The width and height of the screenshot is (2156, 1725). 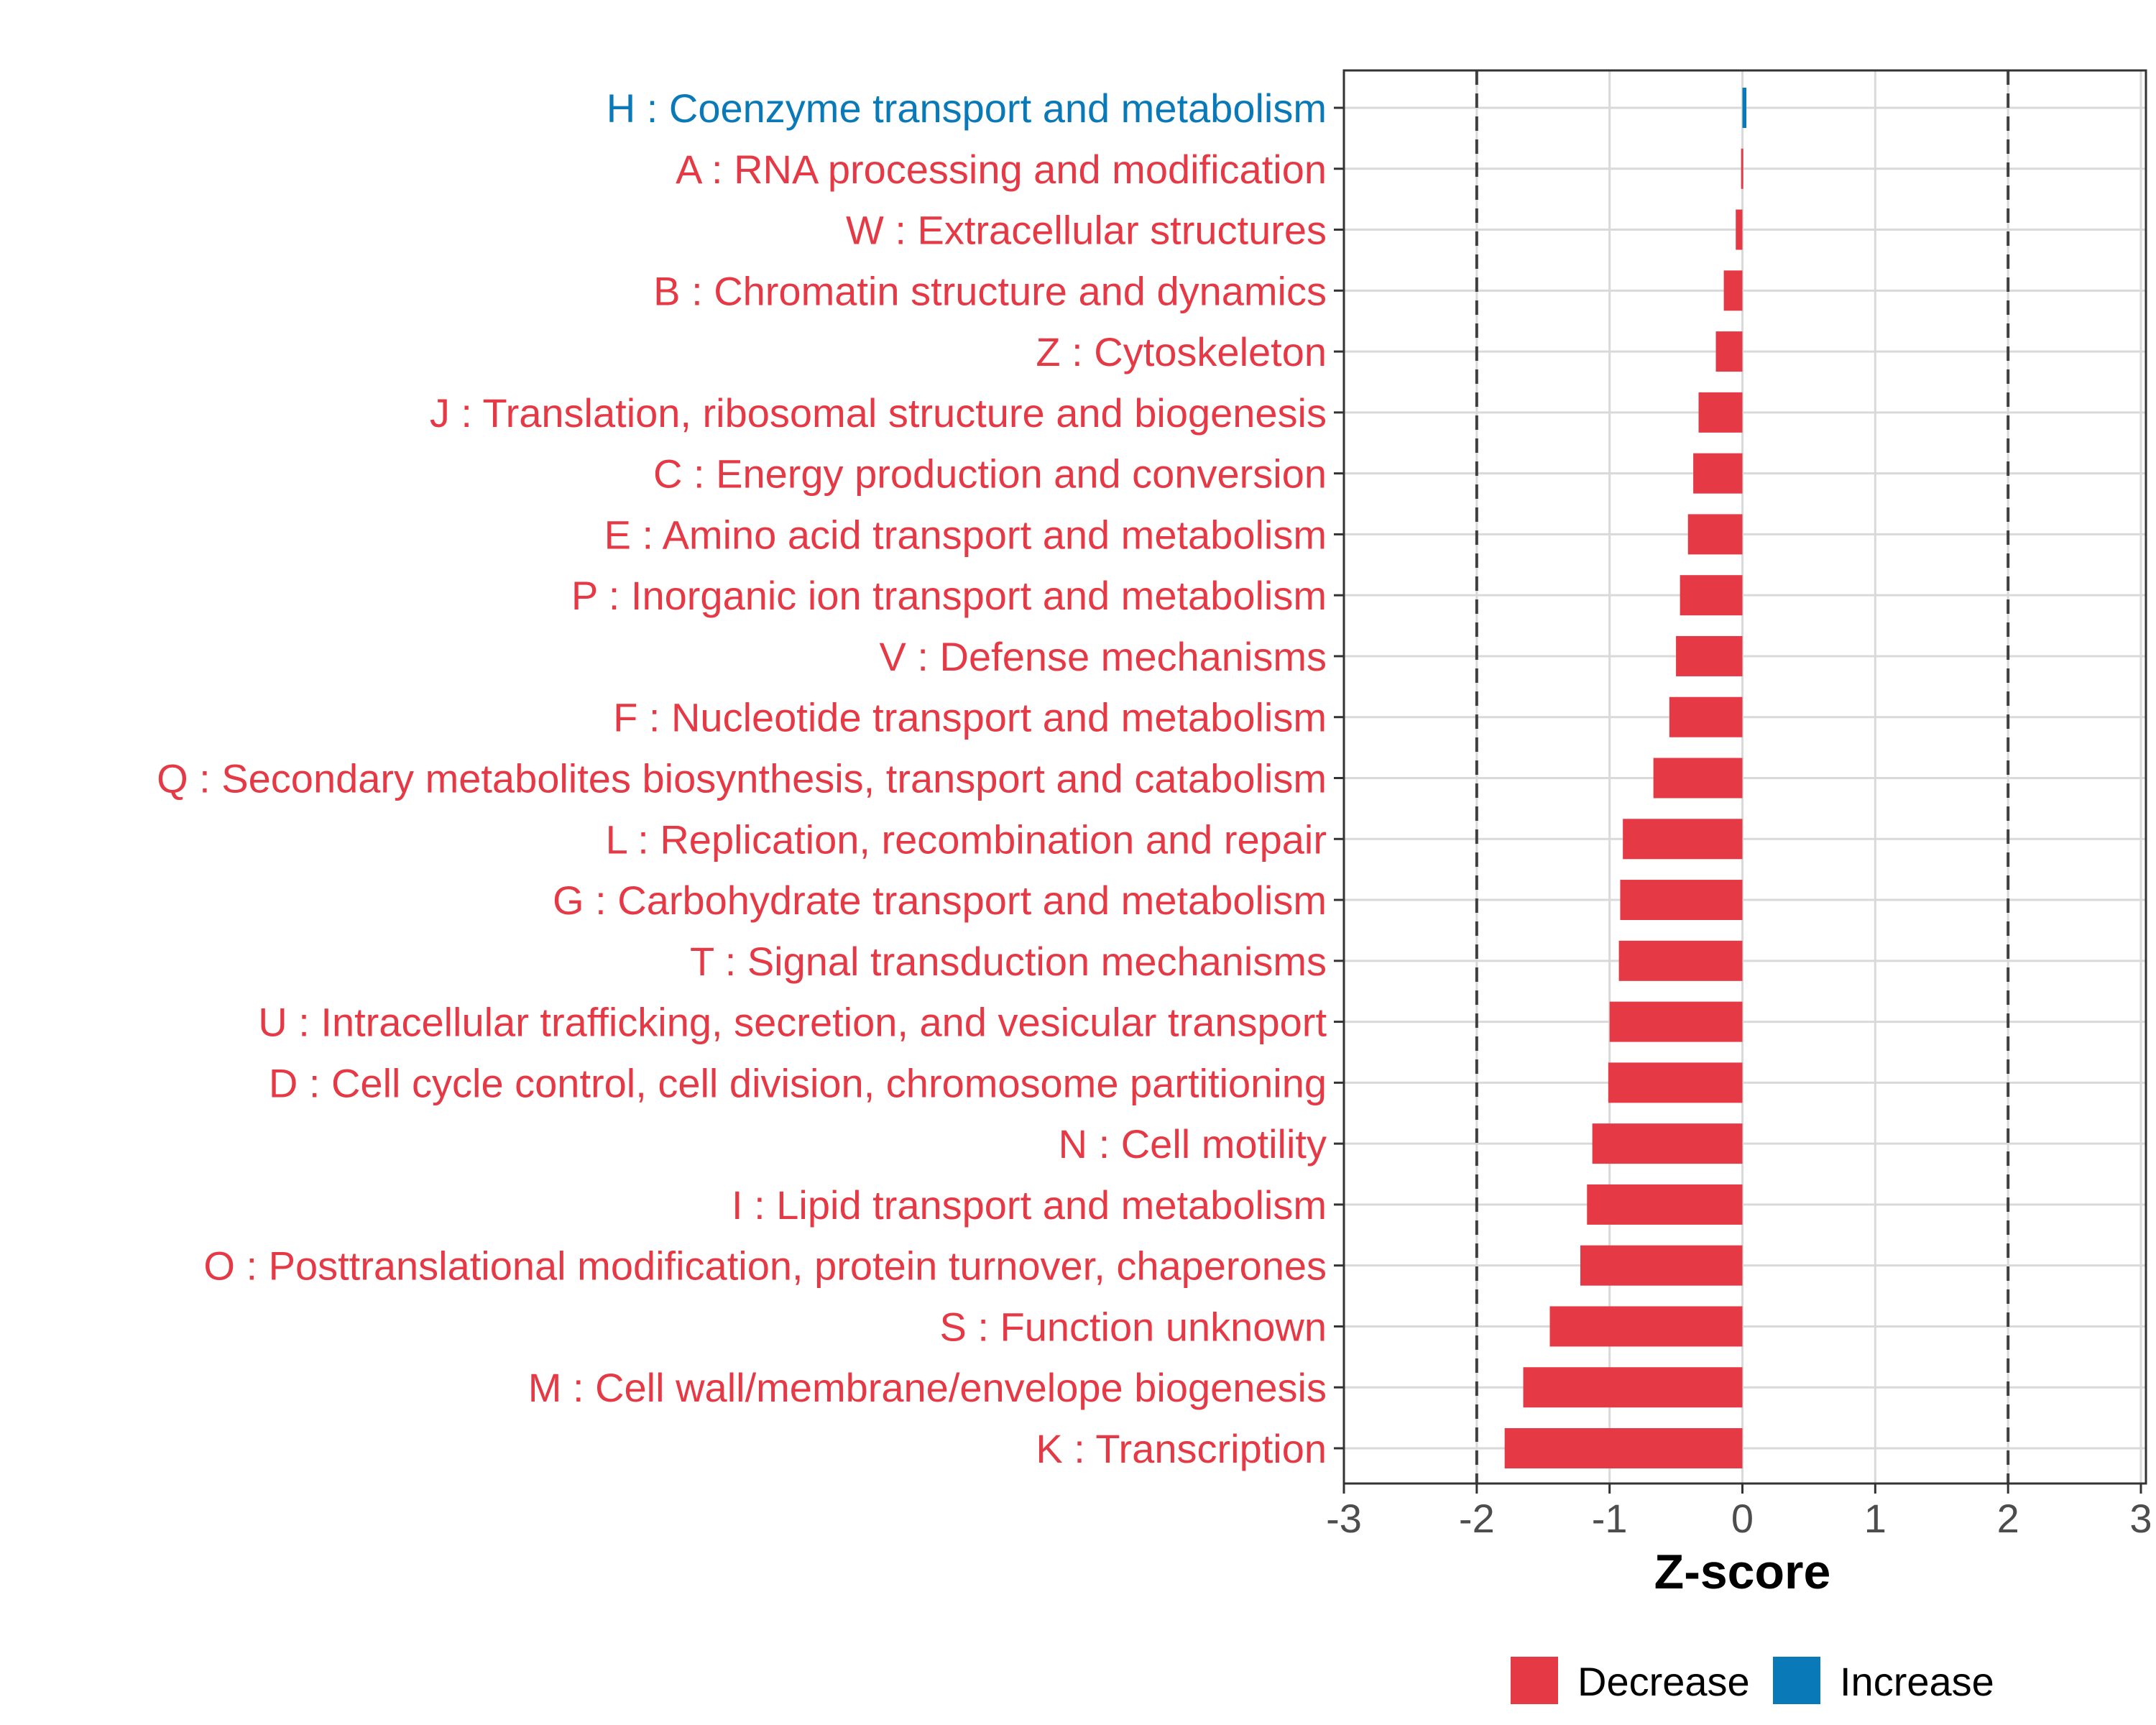 I want to click on y-tick-label: N : Cell motility, so click(x=1193, y=1144).